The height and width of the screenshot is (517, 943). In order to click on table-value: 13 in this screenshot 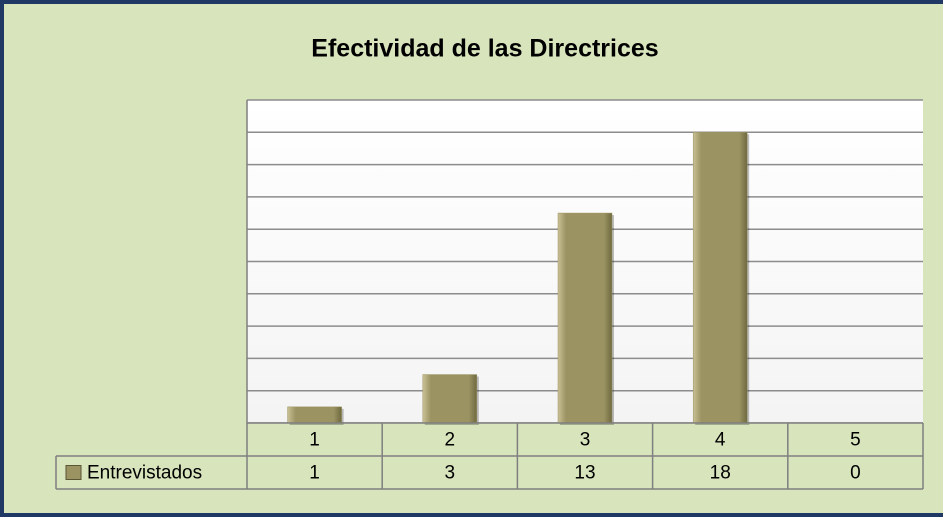, I will do `click(584, 473)`.